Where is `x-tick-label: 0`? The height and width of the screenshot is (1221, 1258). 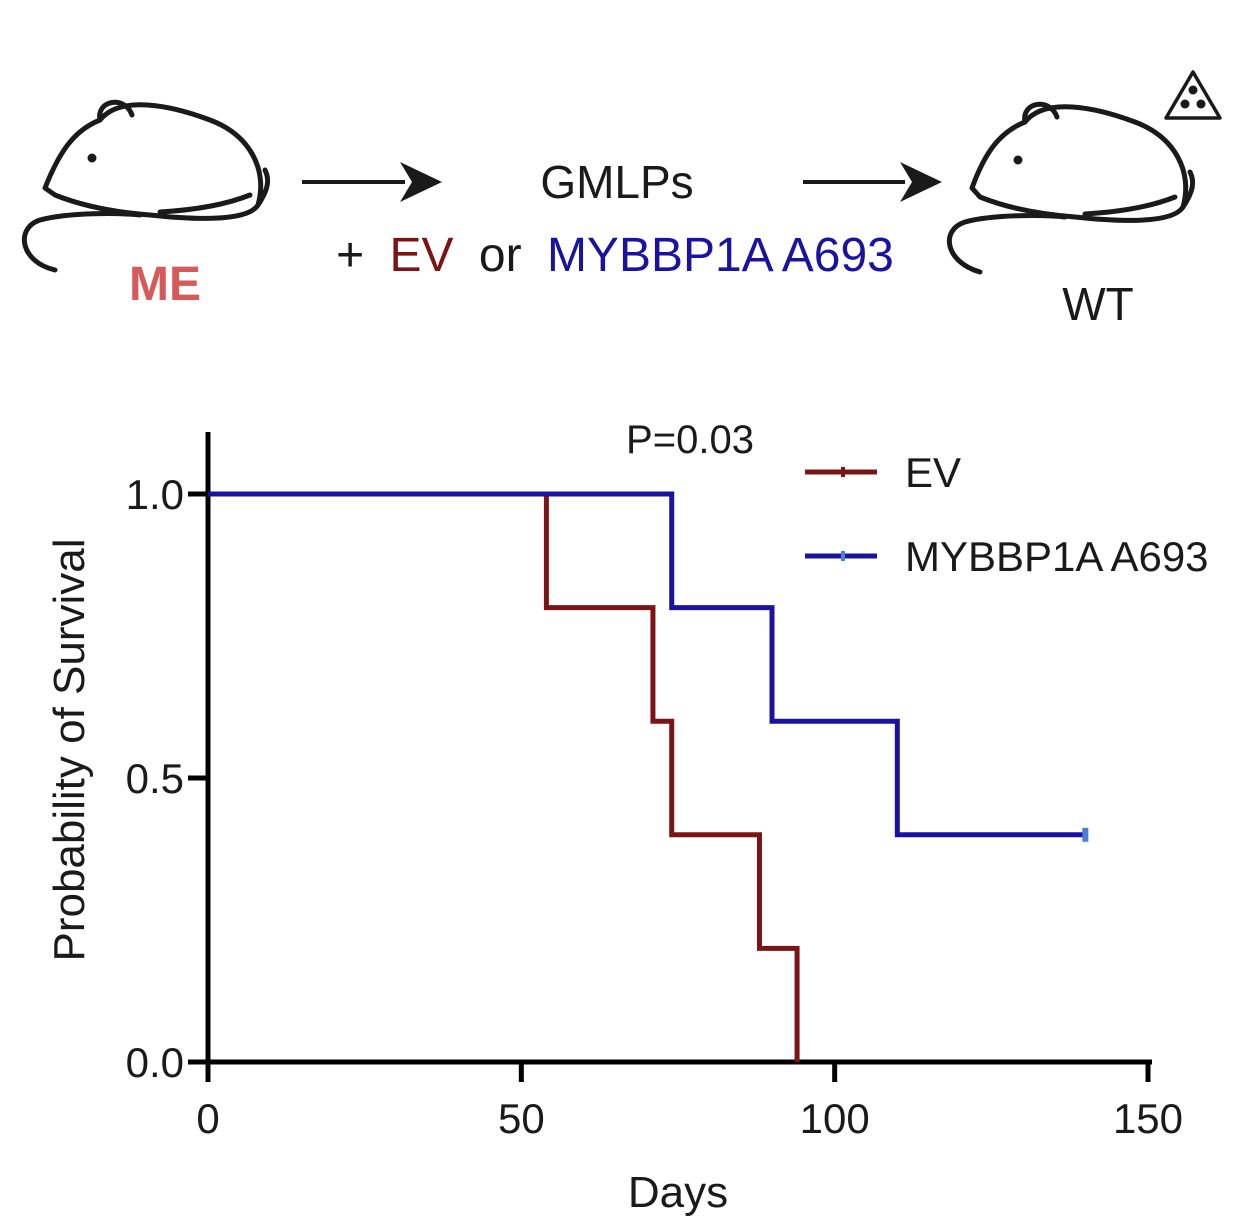
x-tick-label: 0 is located at coordinates (207, 1118).